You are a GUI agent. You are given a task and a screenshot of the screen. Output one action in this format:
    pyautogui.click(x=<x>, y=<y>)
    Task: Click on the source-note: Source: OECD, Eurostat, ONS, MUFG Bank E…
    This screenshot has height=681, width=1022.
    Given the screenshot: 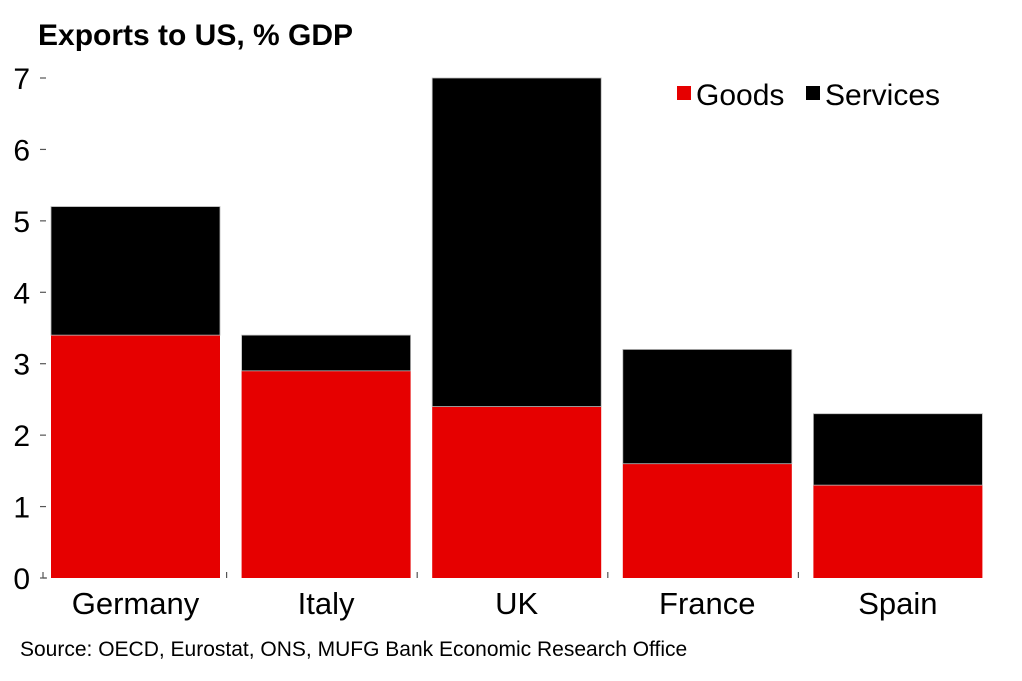 What is the action you would take?
    pyautogui.click(x=353, y=649)
    